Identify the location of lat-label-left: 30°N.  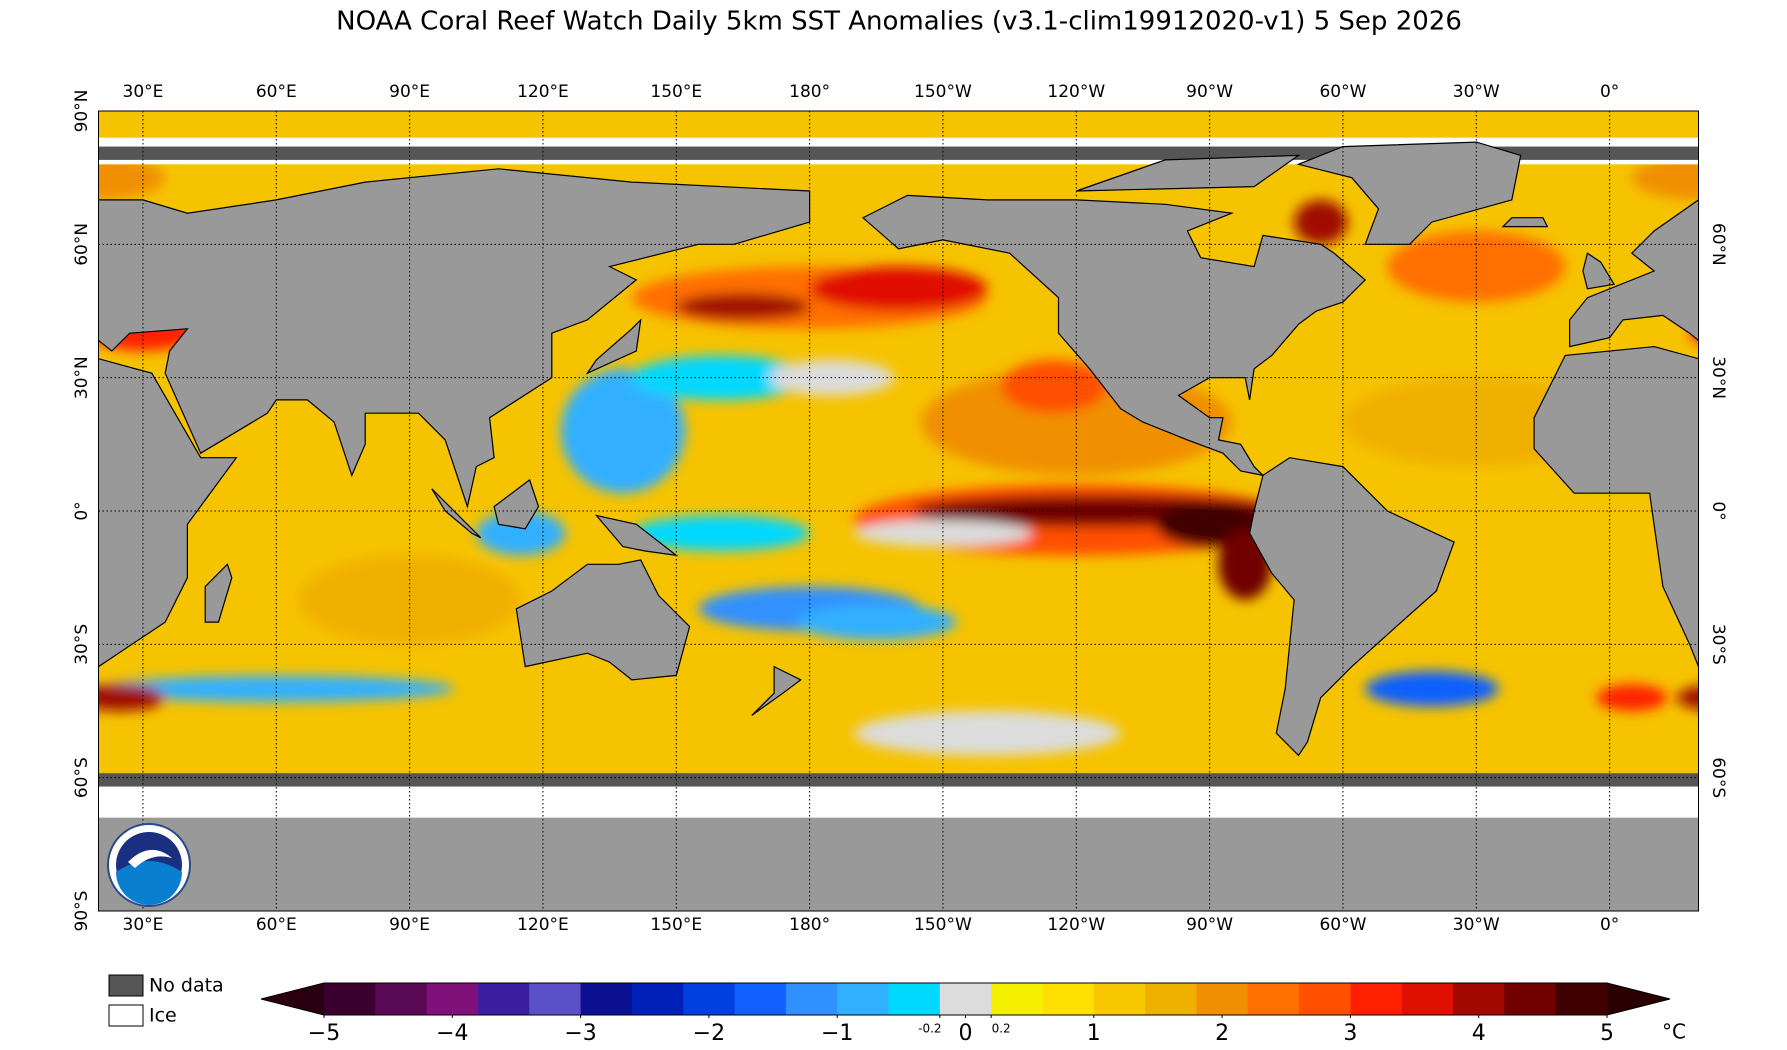
(82, 377).